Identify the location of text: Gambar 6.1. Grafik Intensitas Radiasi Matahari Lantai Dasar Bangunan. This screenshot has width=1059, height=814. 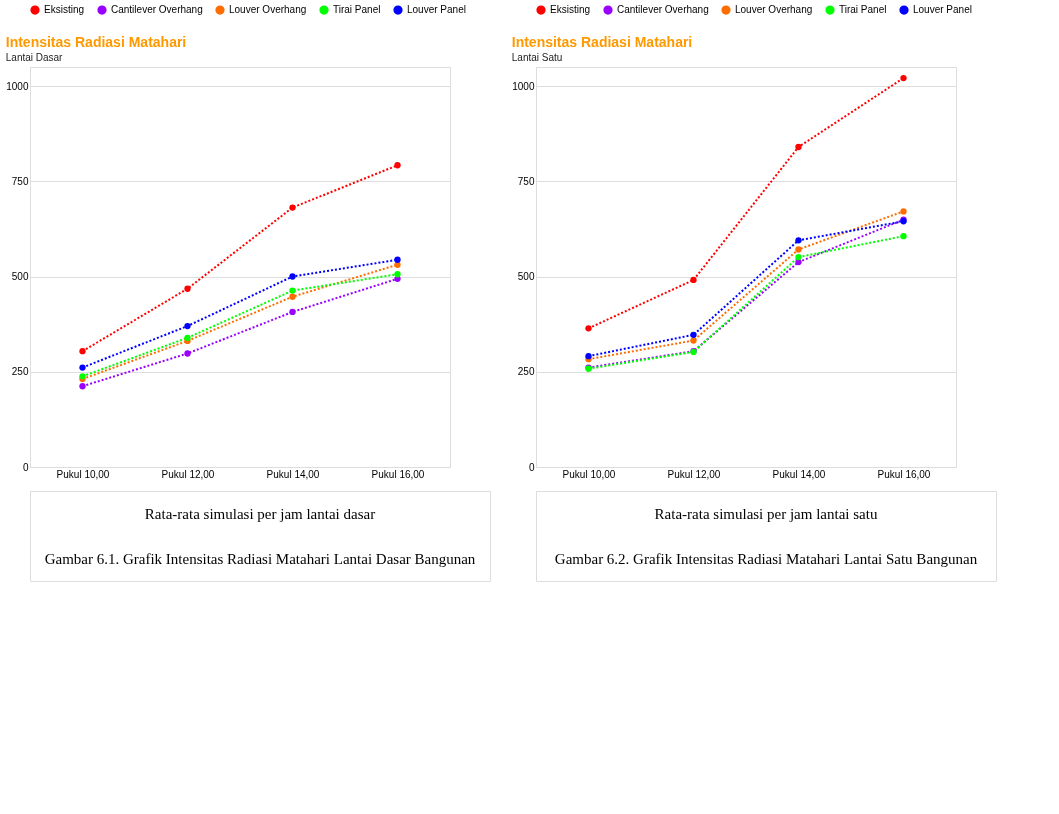
(260, 558).